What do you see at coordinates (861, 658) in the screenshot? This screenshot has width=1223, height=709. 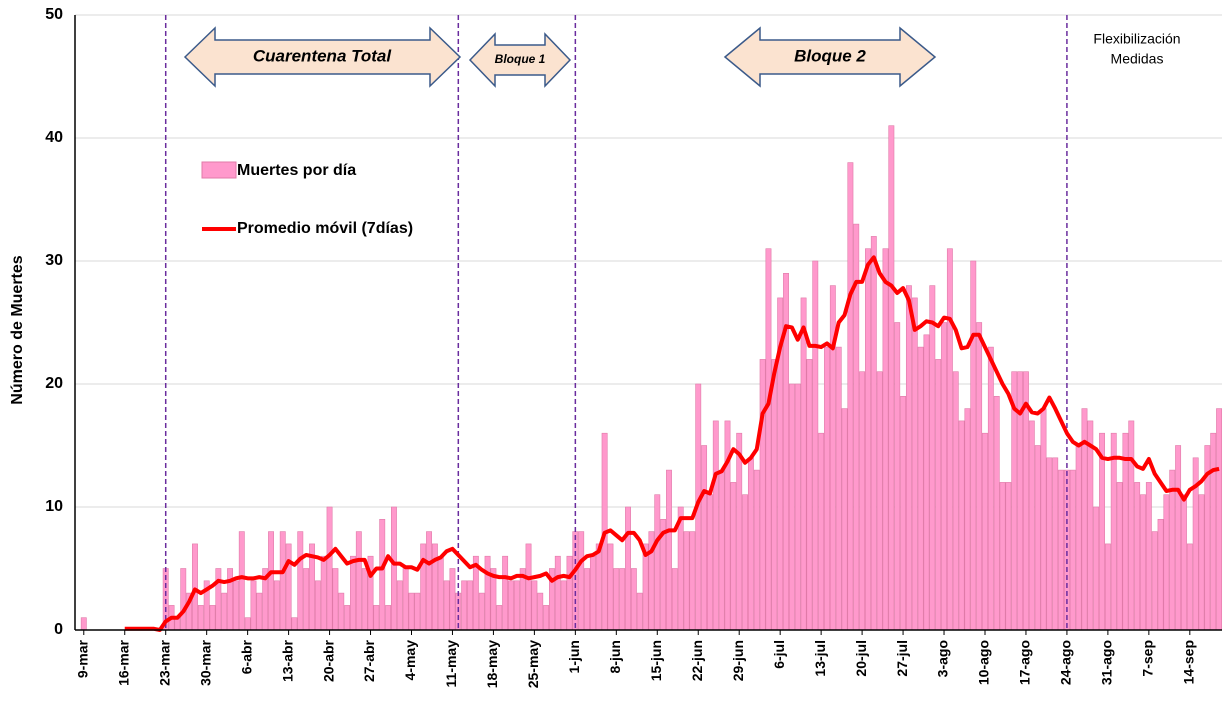 I see `x-tick-label: 20-jul` at bounding box center [861, 658].